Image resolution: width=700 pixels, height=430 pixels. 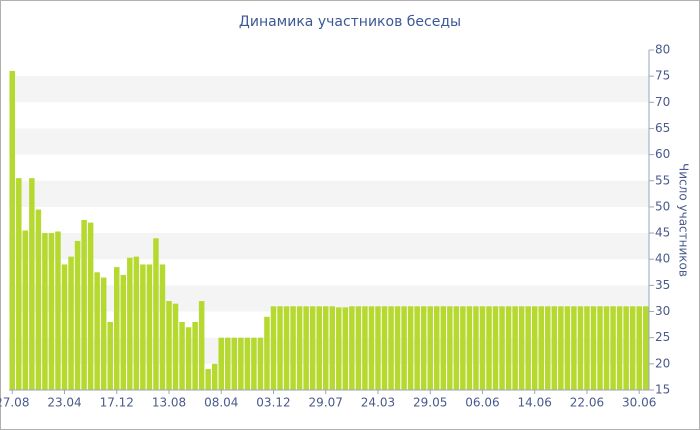 I want to click on x-tick-label: 22.06, so click(x=587, y=403).